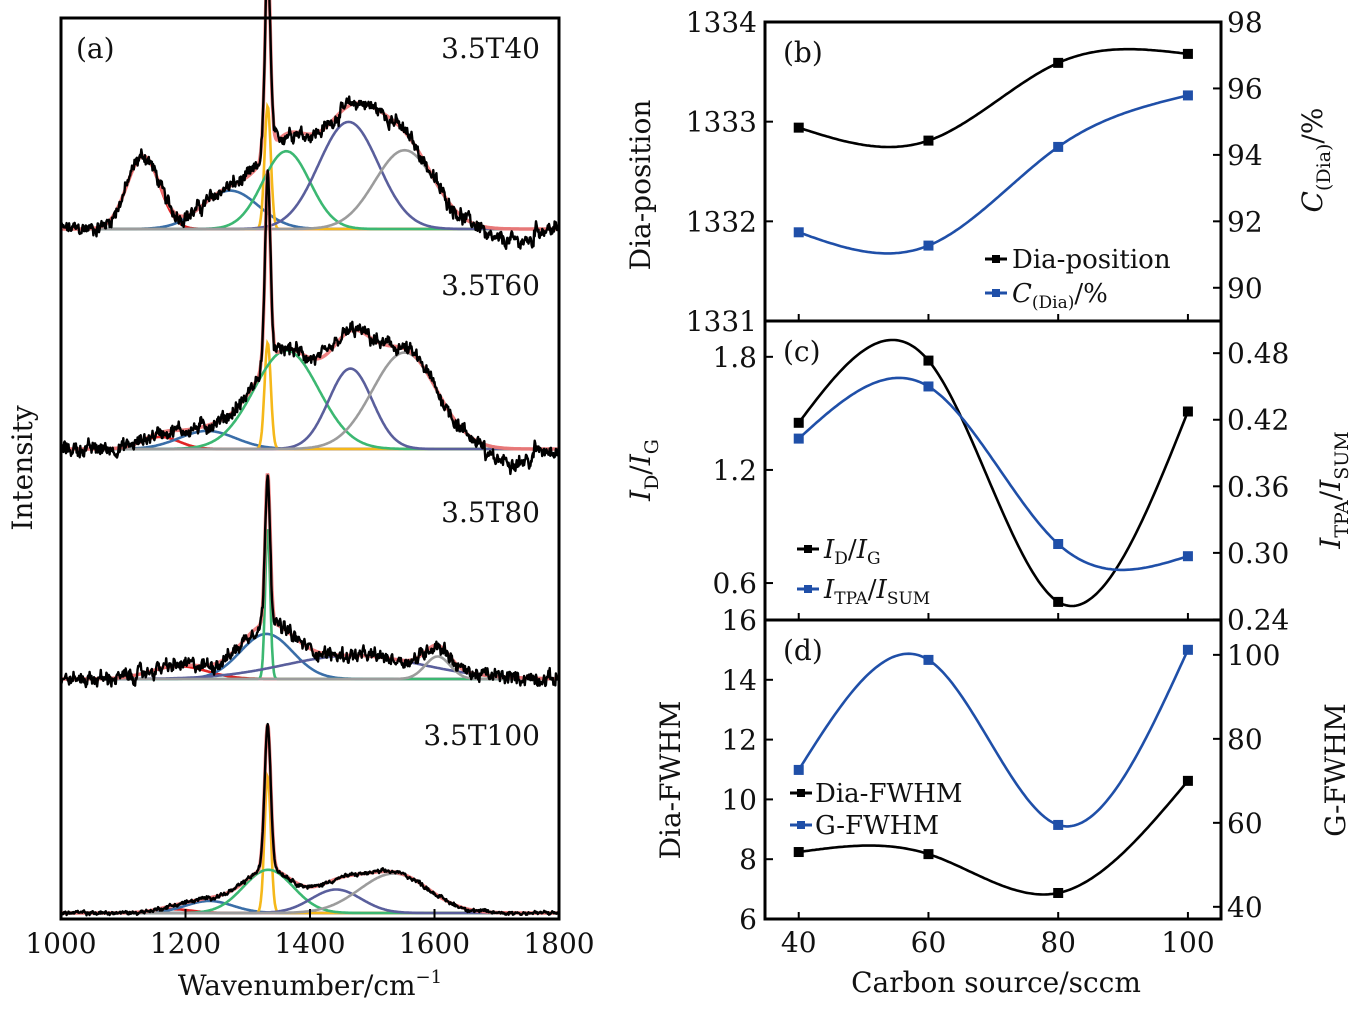 This screenshot has height=1010, width=1362. Describe the element at coordinates (721, 122) in the screenshot. I see `left-y-tick-label: 1333` at that location.